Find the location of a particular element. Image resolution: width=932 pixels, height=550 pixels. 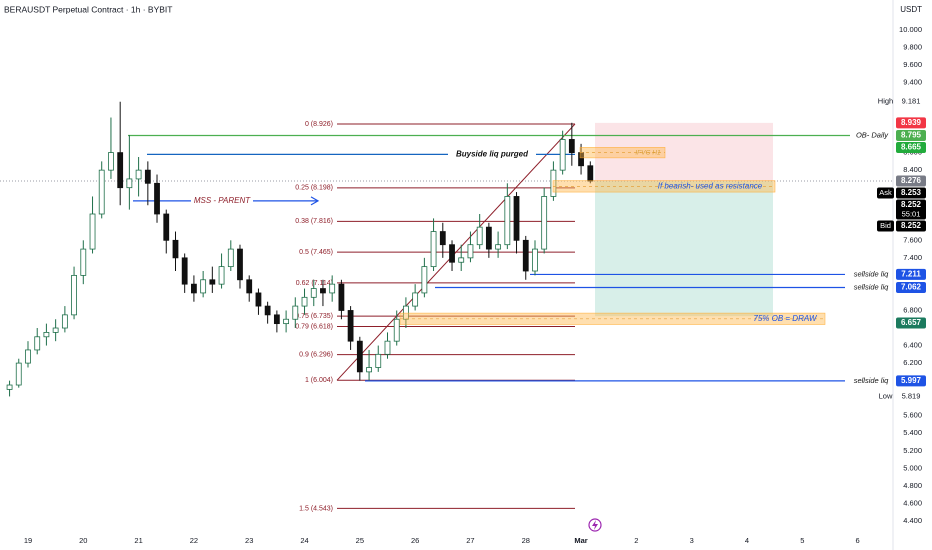

x-tick-label: 21 is located at coordinates (138, 540).